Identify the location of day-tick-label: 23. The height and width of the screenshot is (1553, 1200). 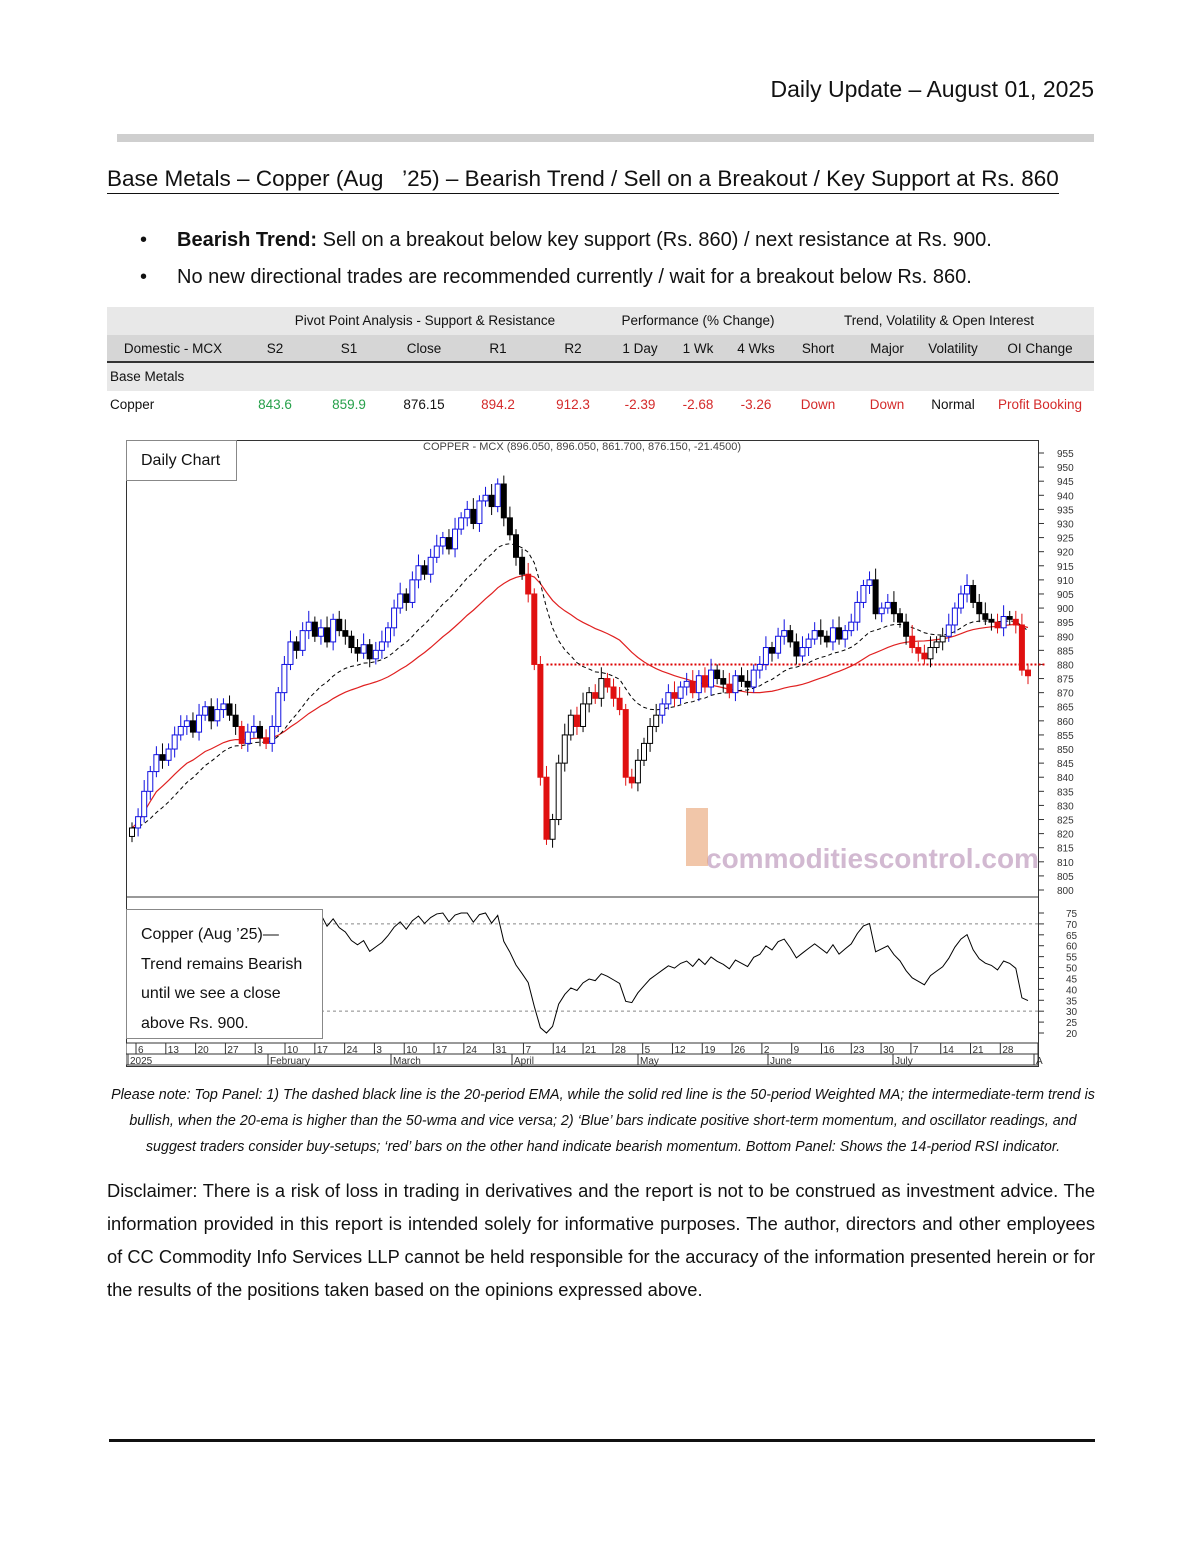
(859, 1050).